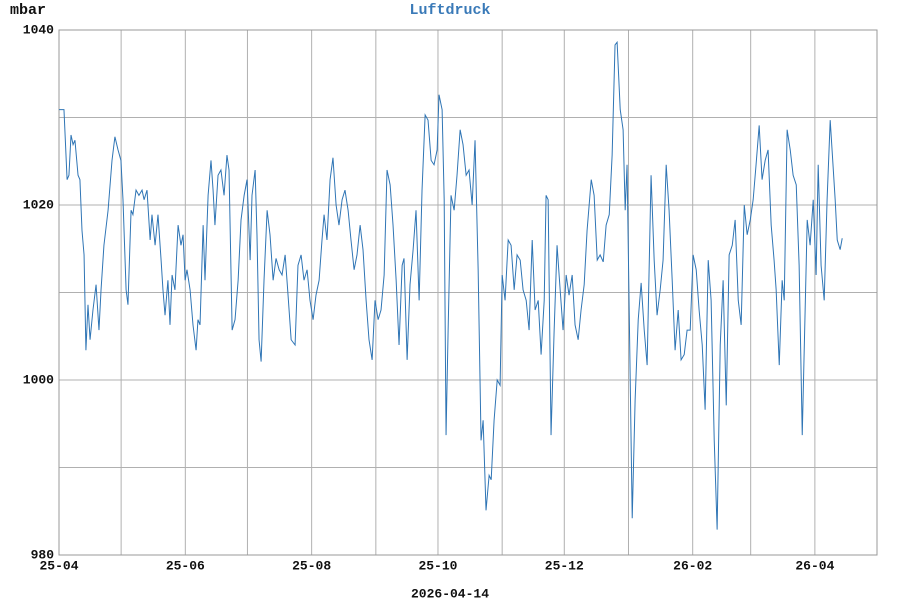 The width and height of the screenshot is (900, 600). I want to click on y-tick-label: 980, so click(43, 554).